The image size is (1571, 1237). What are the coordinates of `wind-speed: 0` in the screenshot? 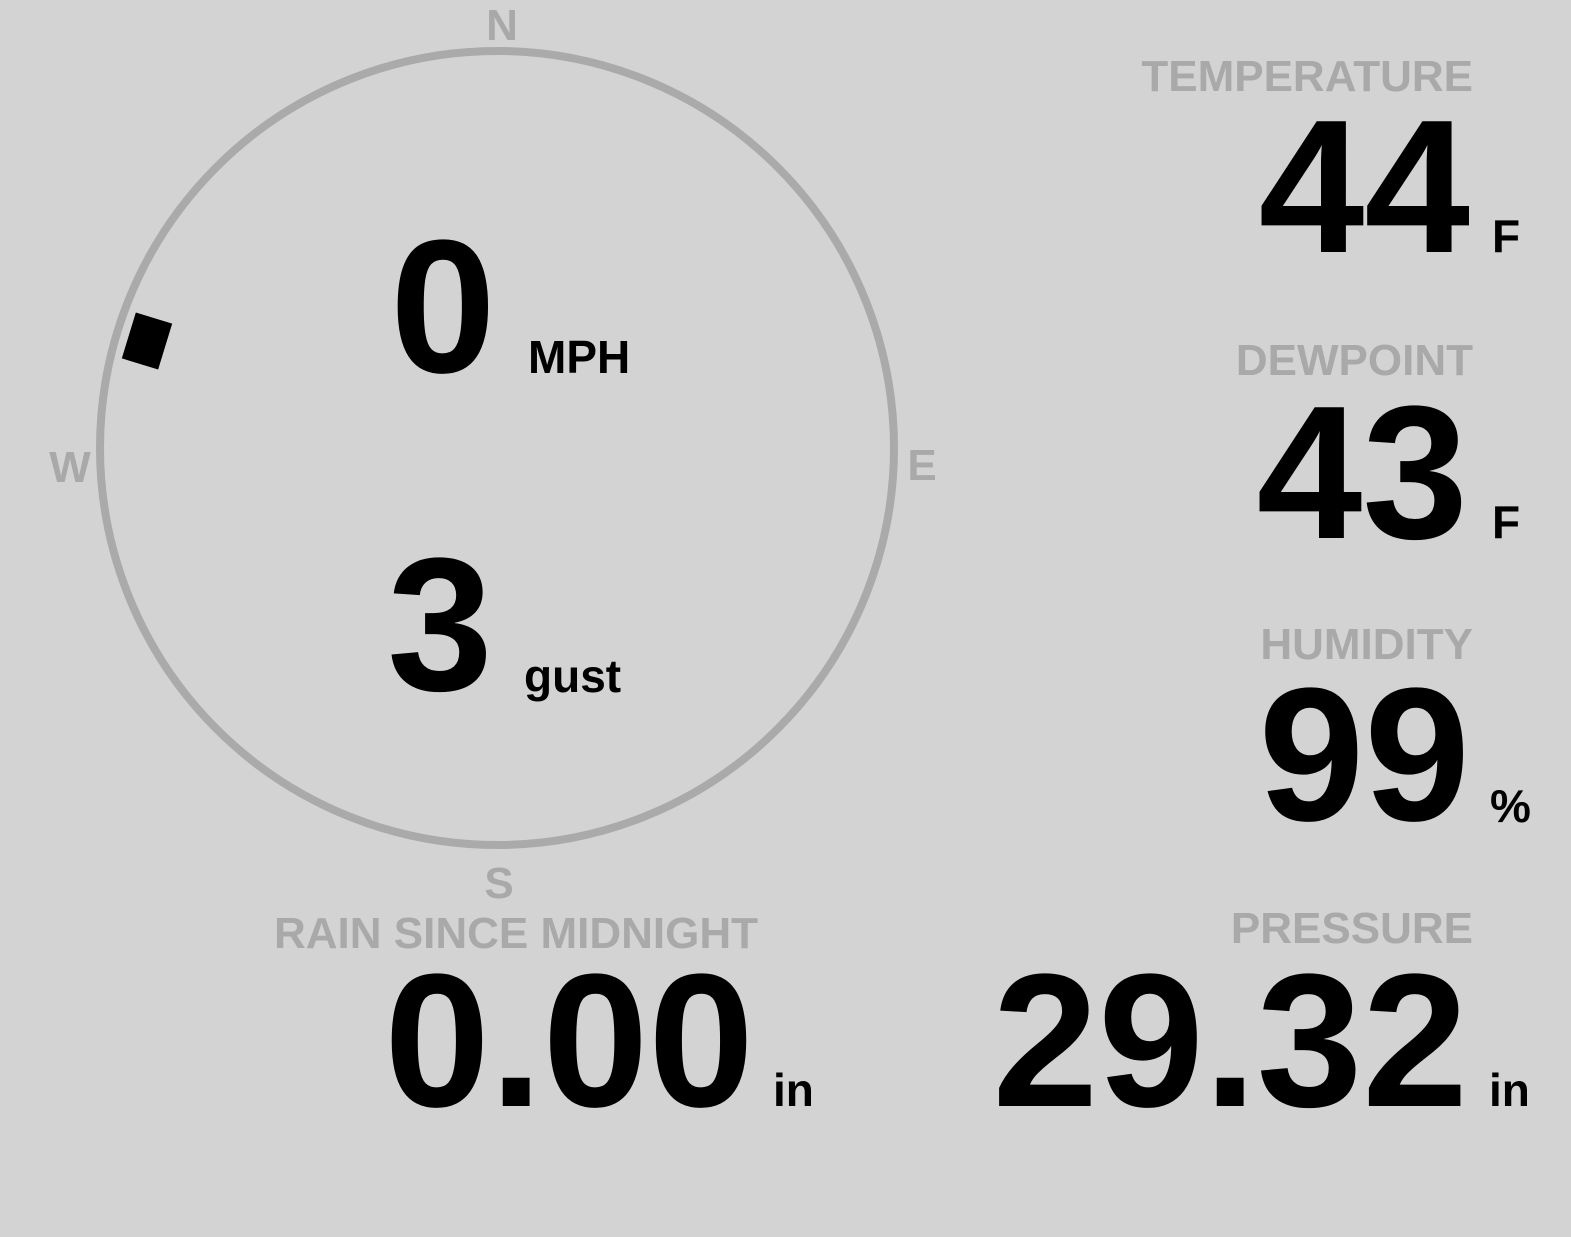 It's located at (443, 307).